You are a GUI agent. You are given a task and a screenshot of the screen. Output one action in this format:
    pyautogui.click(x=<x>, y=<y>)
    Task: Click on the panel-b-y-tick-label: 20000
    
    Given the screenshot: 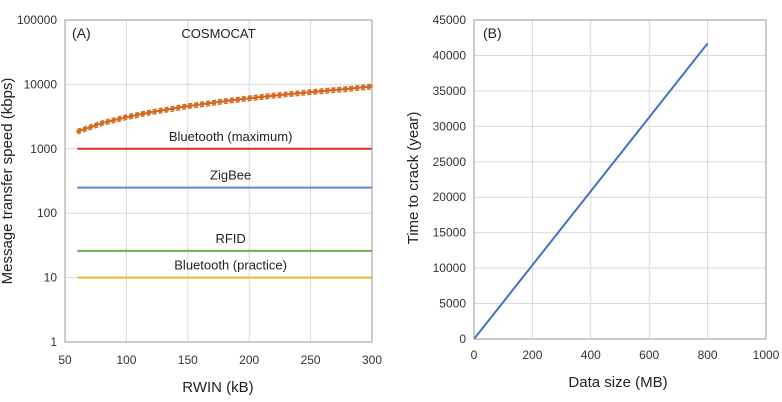 What is the action you would take?
    pyautogui.click(x=450, y=197)
    